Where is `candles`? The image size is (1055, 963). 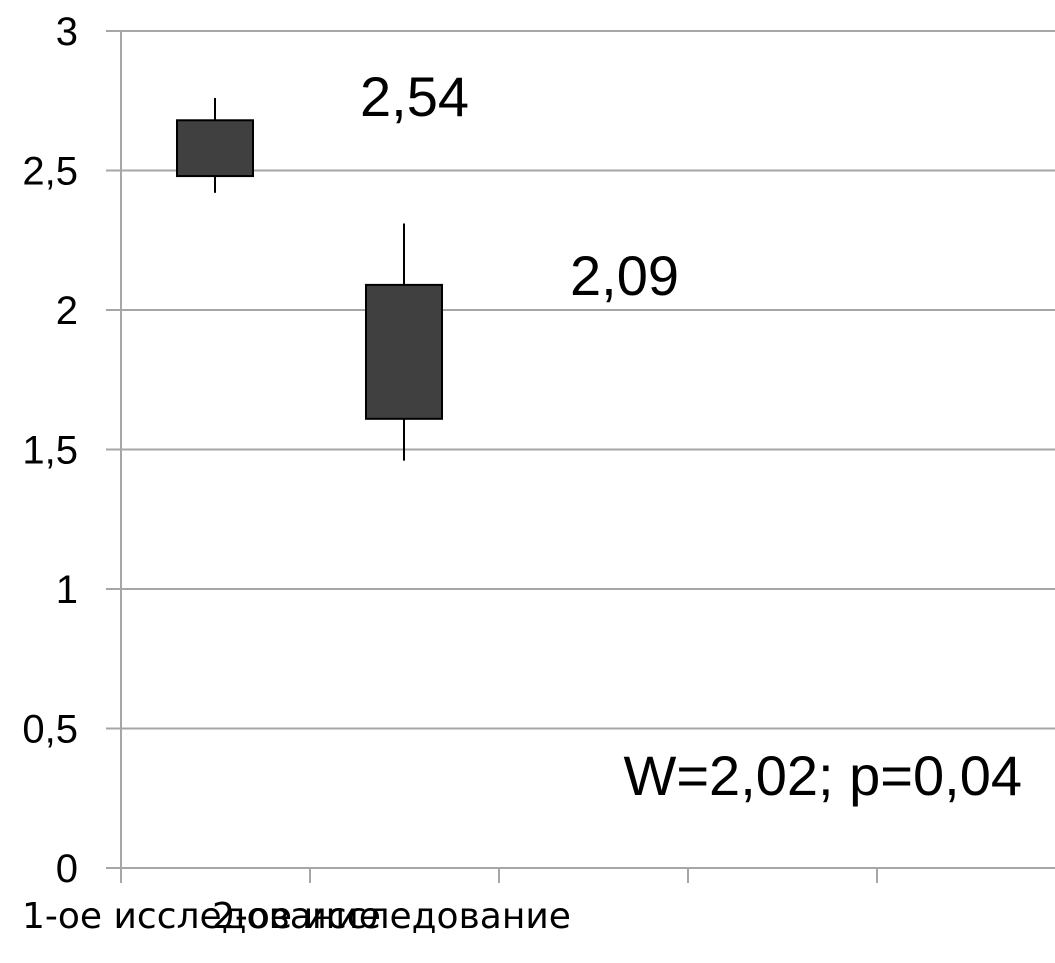 candles is located at coordinates (309, 279).